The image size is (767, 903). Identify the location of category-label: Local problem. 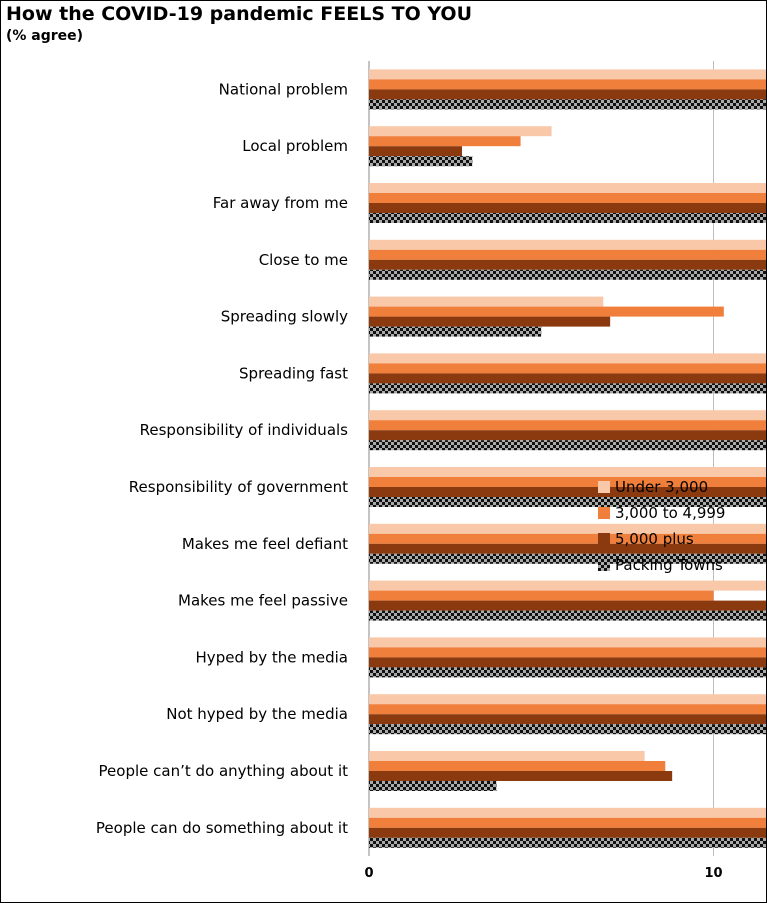
(295, 146).